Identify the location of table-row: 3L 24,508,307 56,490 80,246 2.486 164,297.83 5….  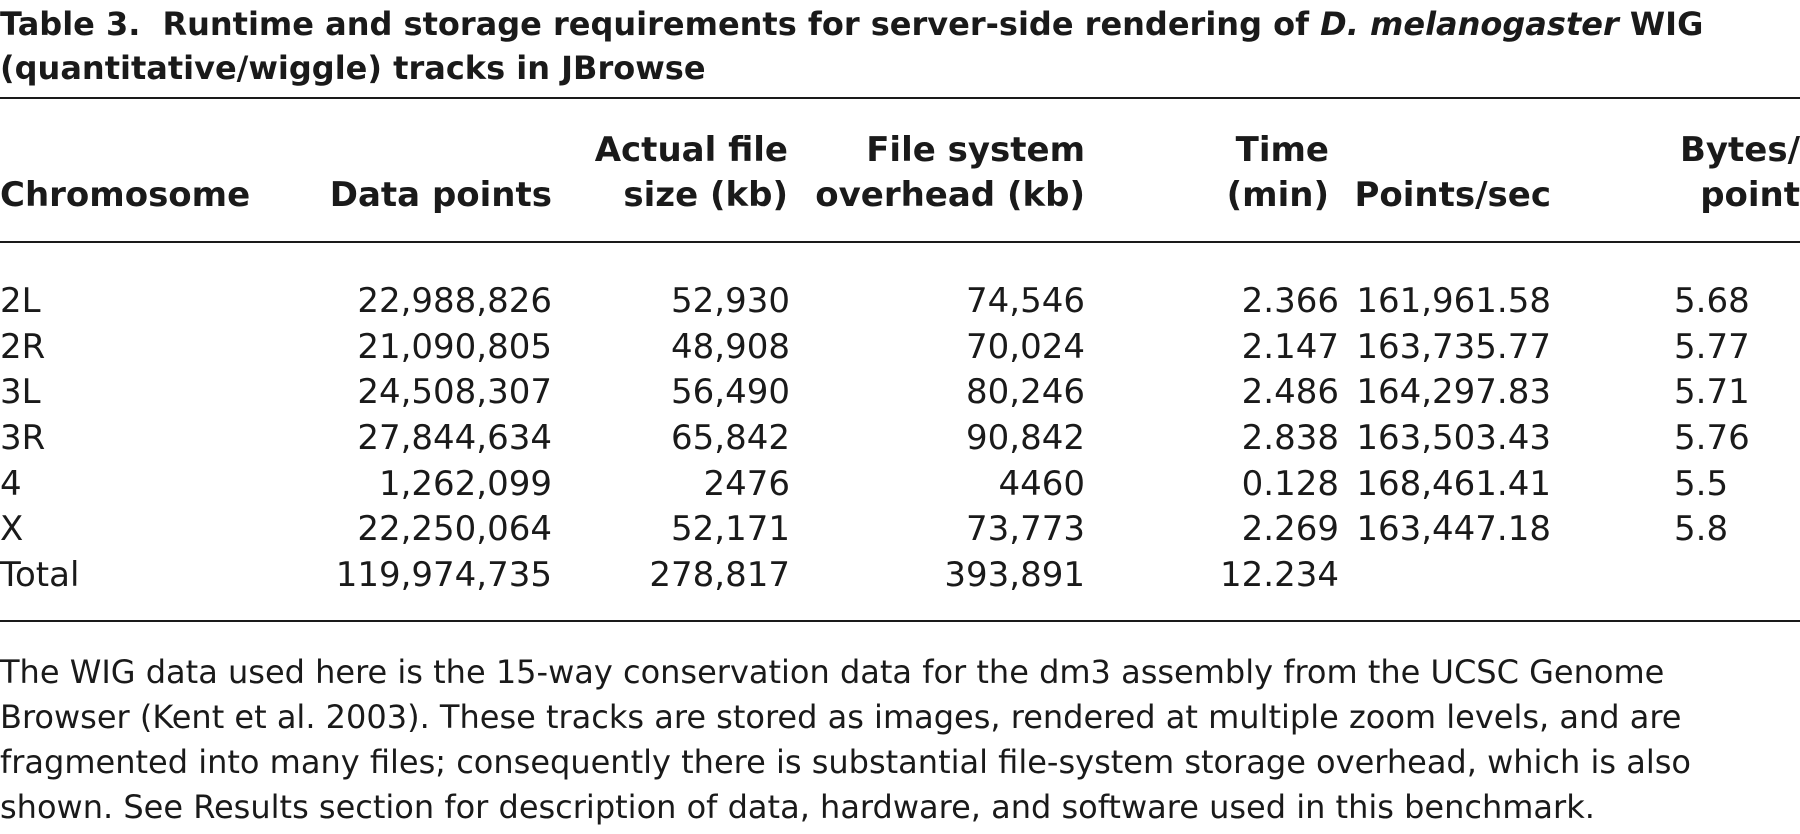
(900, 393).